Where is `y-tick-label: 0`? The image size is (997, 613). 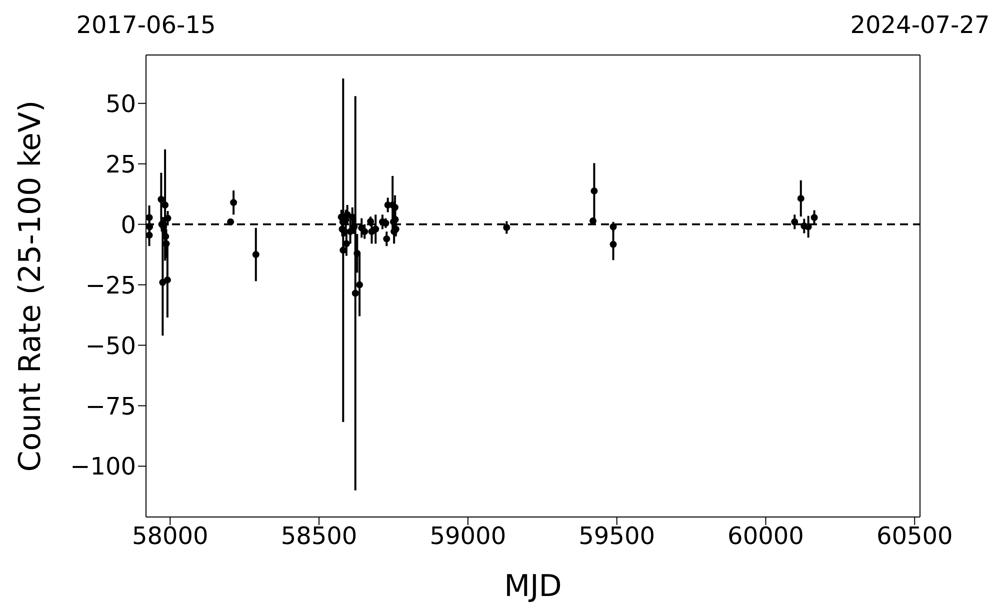
y-tick-label: 0 is located at coordinates (128, 224).